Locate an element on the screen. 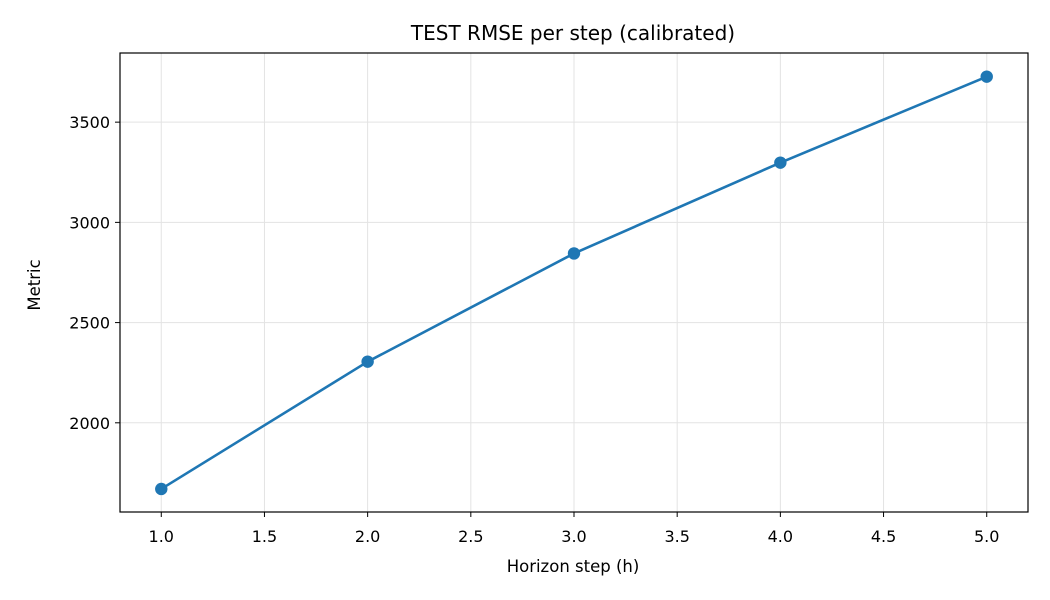  x-axis-ticks: 1.0 1.5 2.0 2.5 3.0 3.5 4.0 4.5 5.0 is located at coordinates (574, 529).